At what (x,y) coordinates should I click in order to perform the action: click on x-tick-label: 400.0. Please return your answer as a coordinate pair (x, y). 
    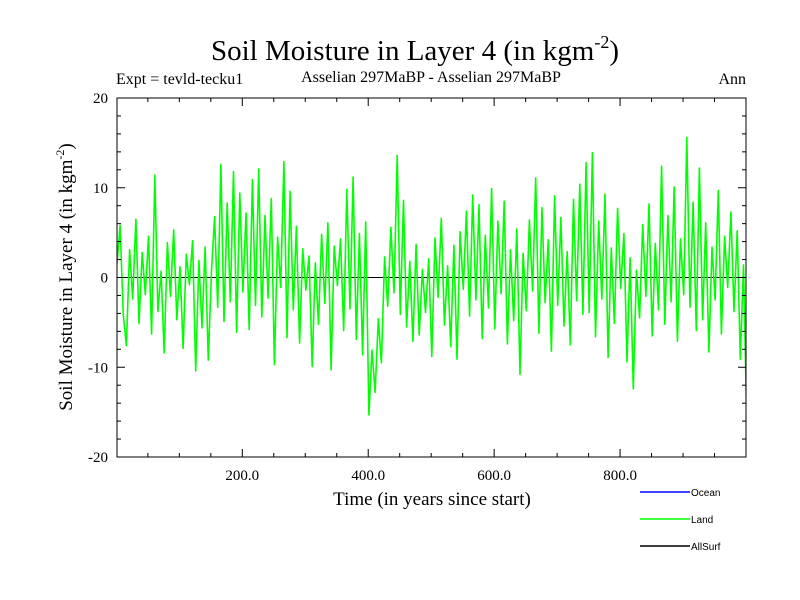
    Looking at the image, I should click on (368, 476).